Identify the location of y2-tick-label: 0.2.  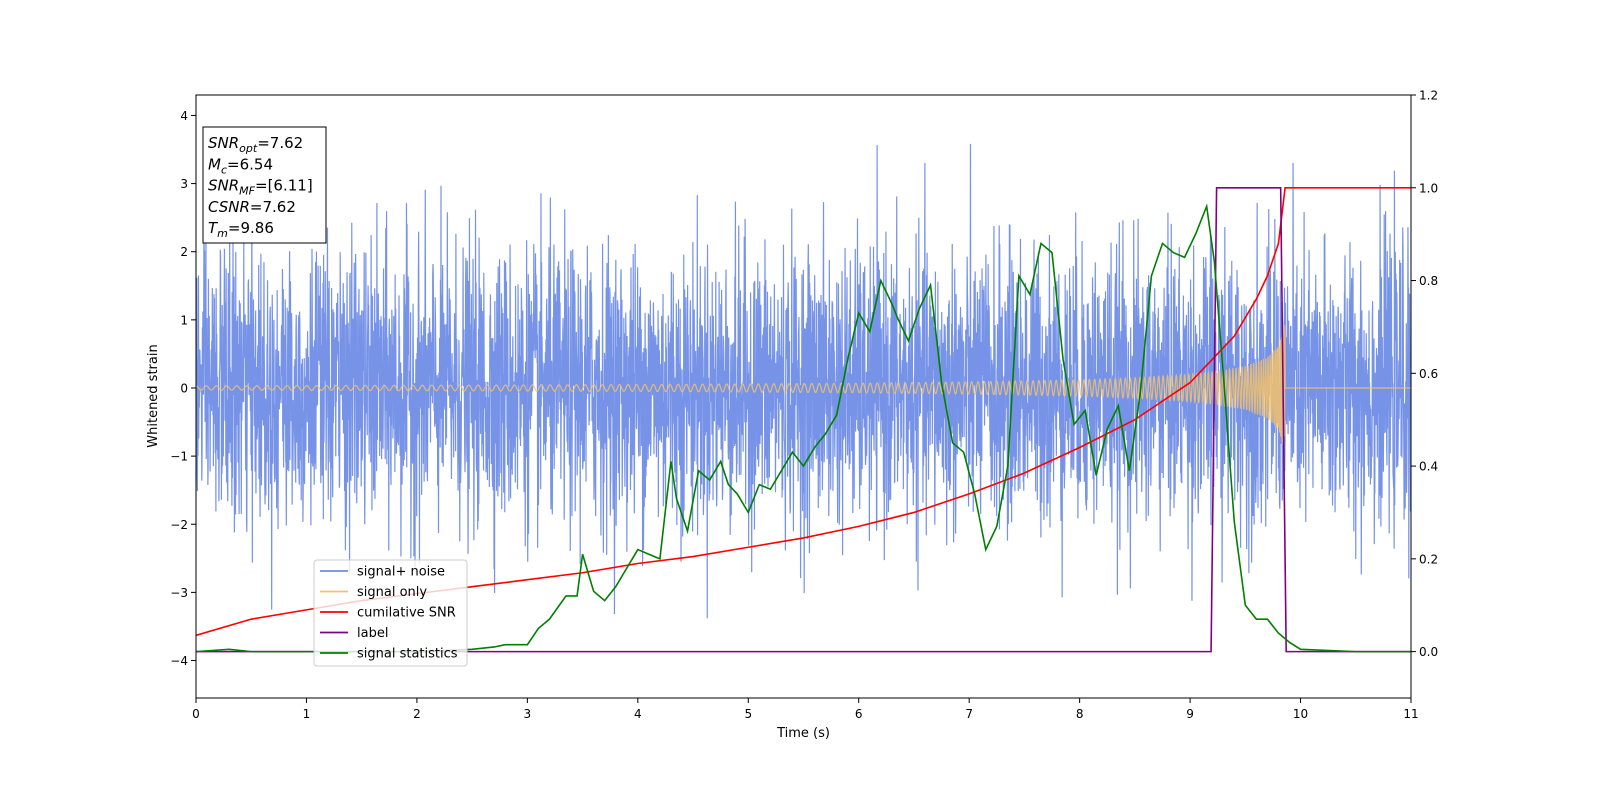
(1428, 559).